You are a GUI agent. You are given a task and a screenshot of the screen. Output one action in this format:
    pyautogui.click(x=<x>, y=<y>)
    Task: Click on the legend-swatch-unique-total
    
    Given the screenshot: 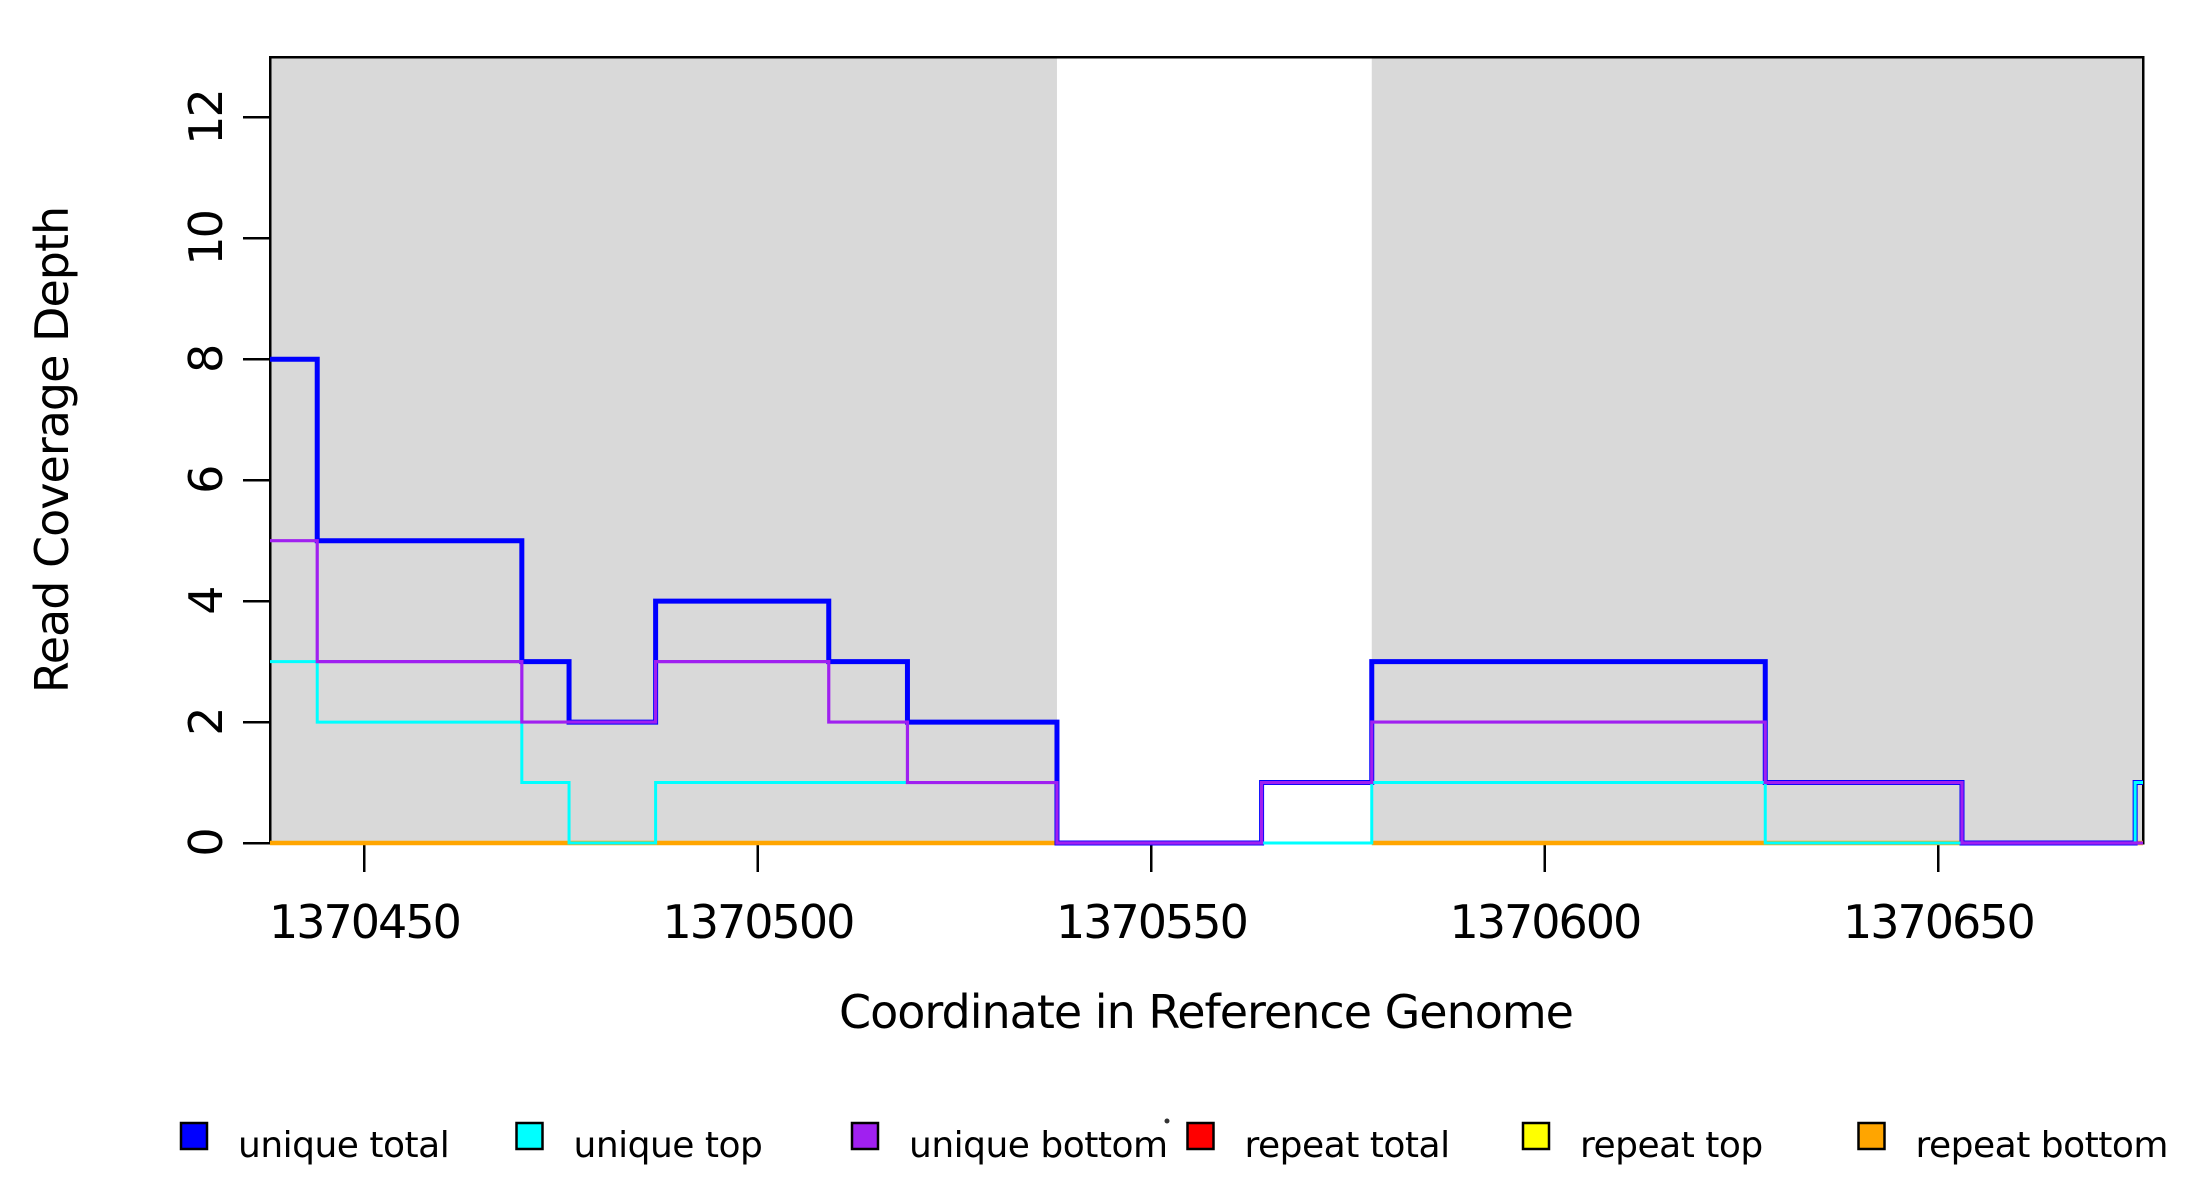 What is the action you would take?
    pyautogui.click(x=194, y=1136)
    